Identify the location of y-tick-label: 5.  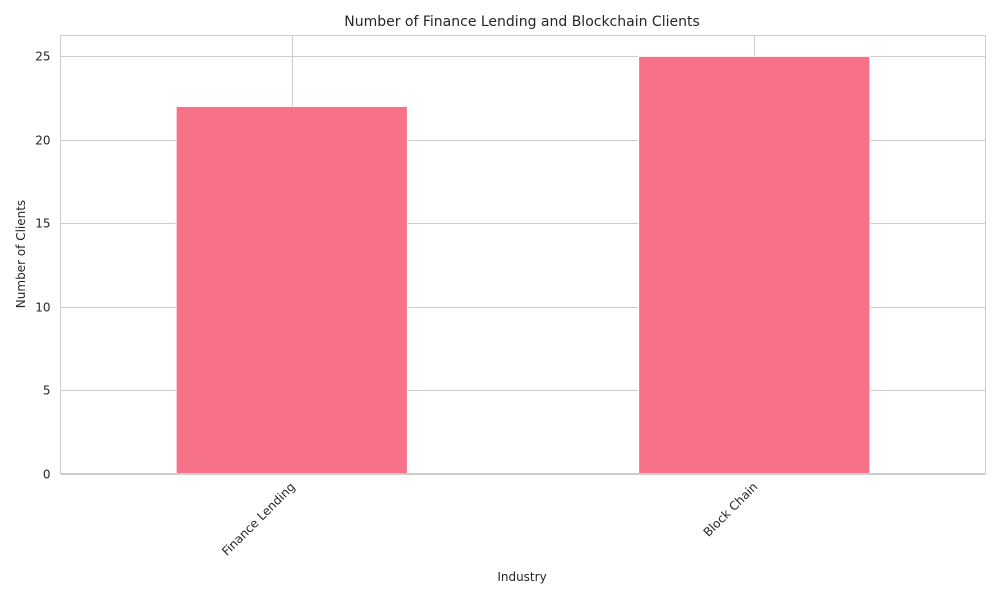
(47, 391).